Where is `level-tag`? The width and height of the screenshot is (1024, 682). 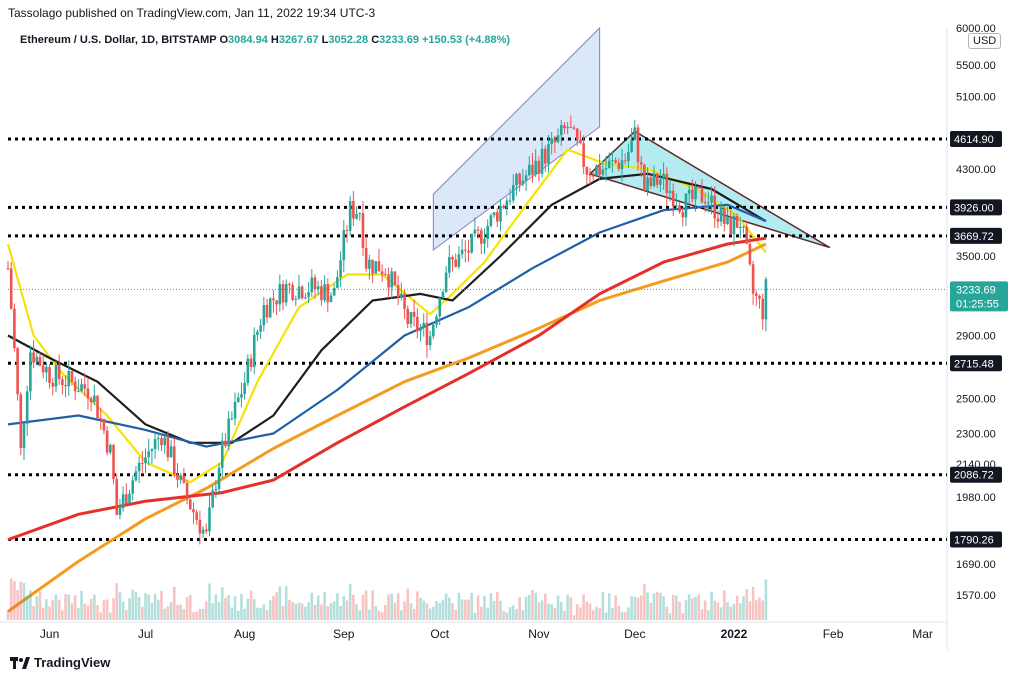 level-tag is located at coordinates (976, 474).